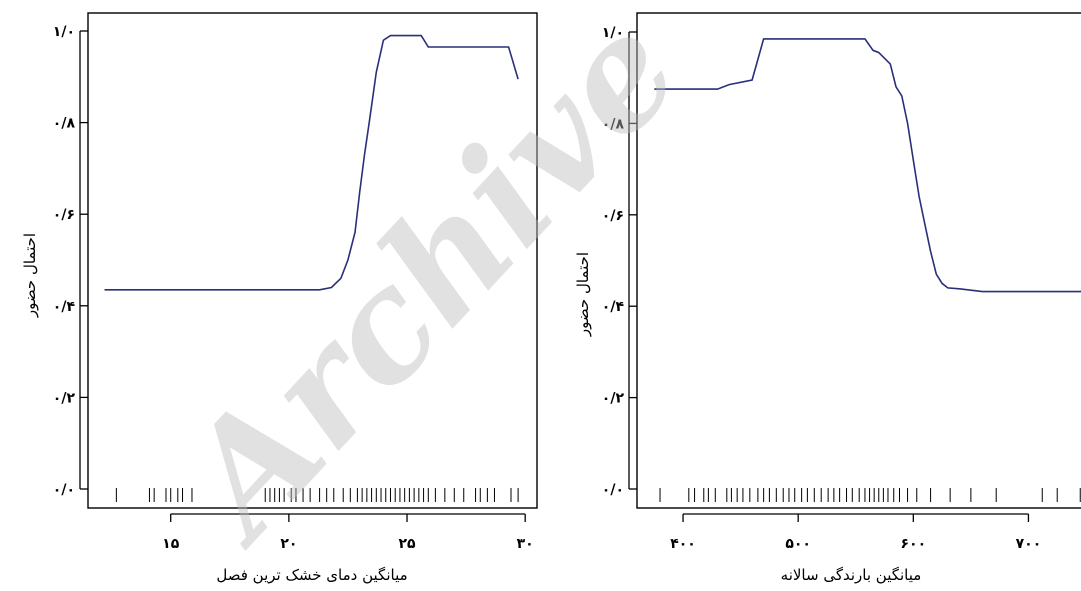 This screenshot has height=591, width=1081. Describe the element at coordinates (851, 575) in the screenshot. I see `x-axis-title: میانگین بارندگی سالانه` at that location.